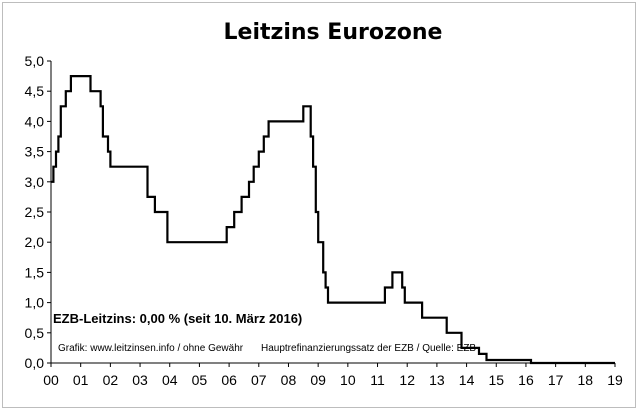 Image resolution: width=640 pixels, height=412 pixels. I want to click on y-tick-label: 5,0, so click(35, 61).